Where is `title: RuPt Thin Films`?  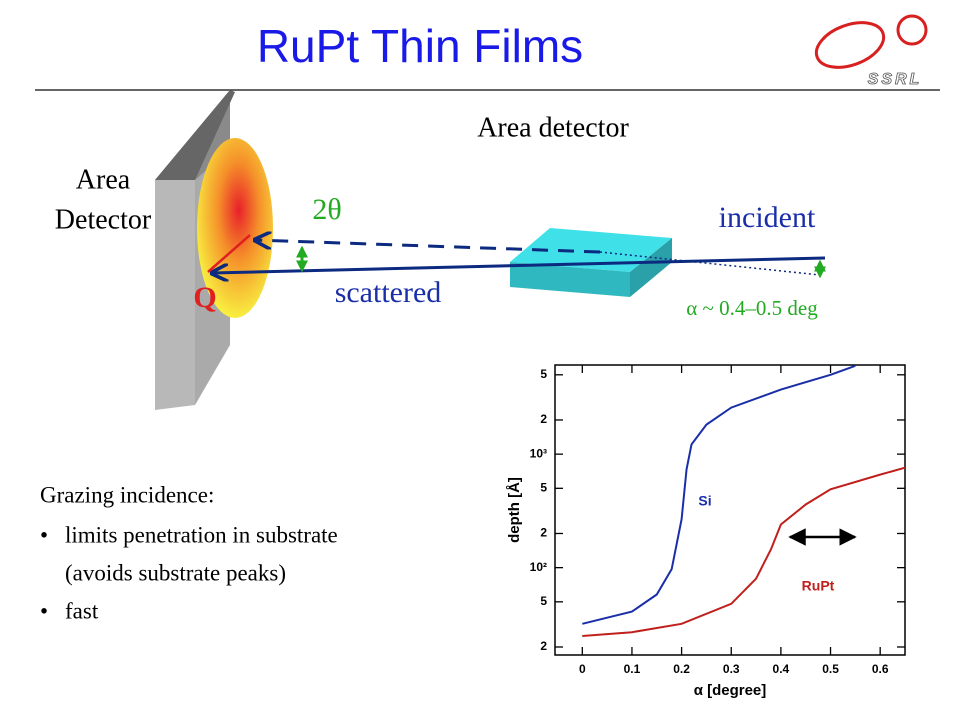
title: RuPt Thin Films is located at coordinates (420, 46).